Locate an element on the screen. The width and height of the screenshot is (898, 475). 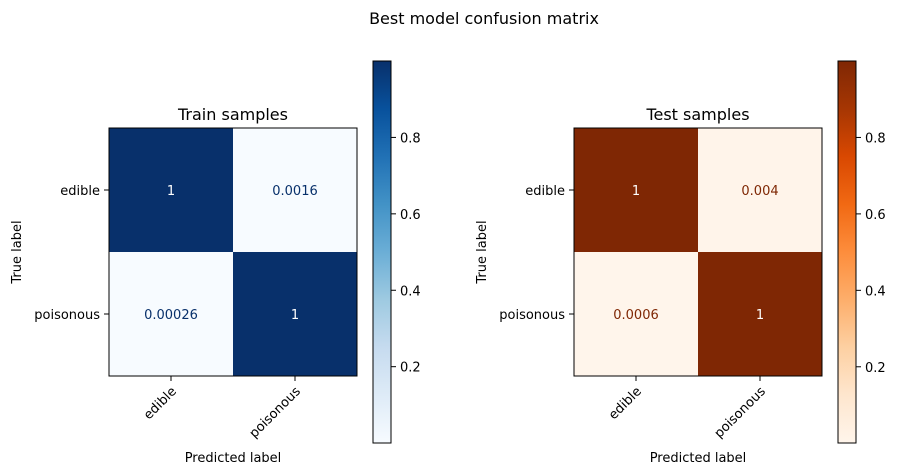
train-matrix-frame is located at coordinates (233, 252).